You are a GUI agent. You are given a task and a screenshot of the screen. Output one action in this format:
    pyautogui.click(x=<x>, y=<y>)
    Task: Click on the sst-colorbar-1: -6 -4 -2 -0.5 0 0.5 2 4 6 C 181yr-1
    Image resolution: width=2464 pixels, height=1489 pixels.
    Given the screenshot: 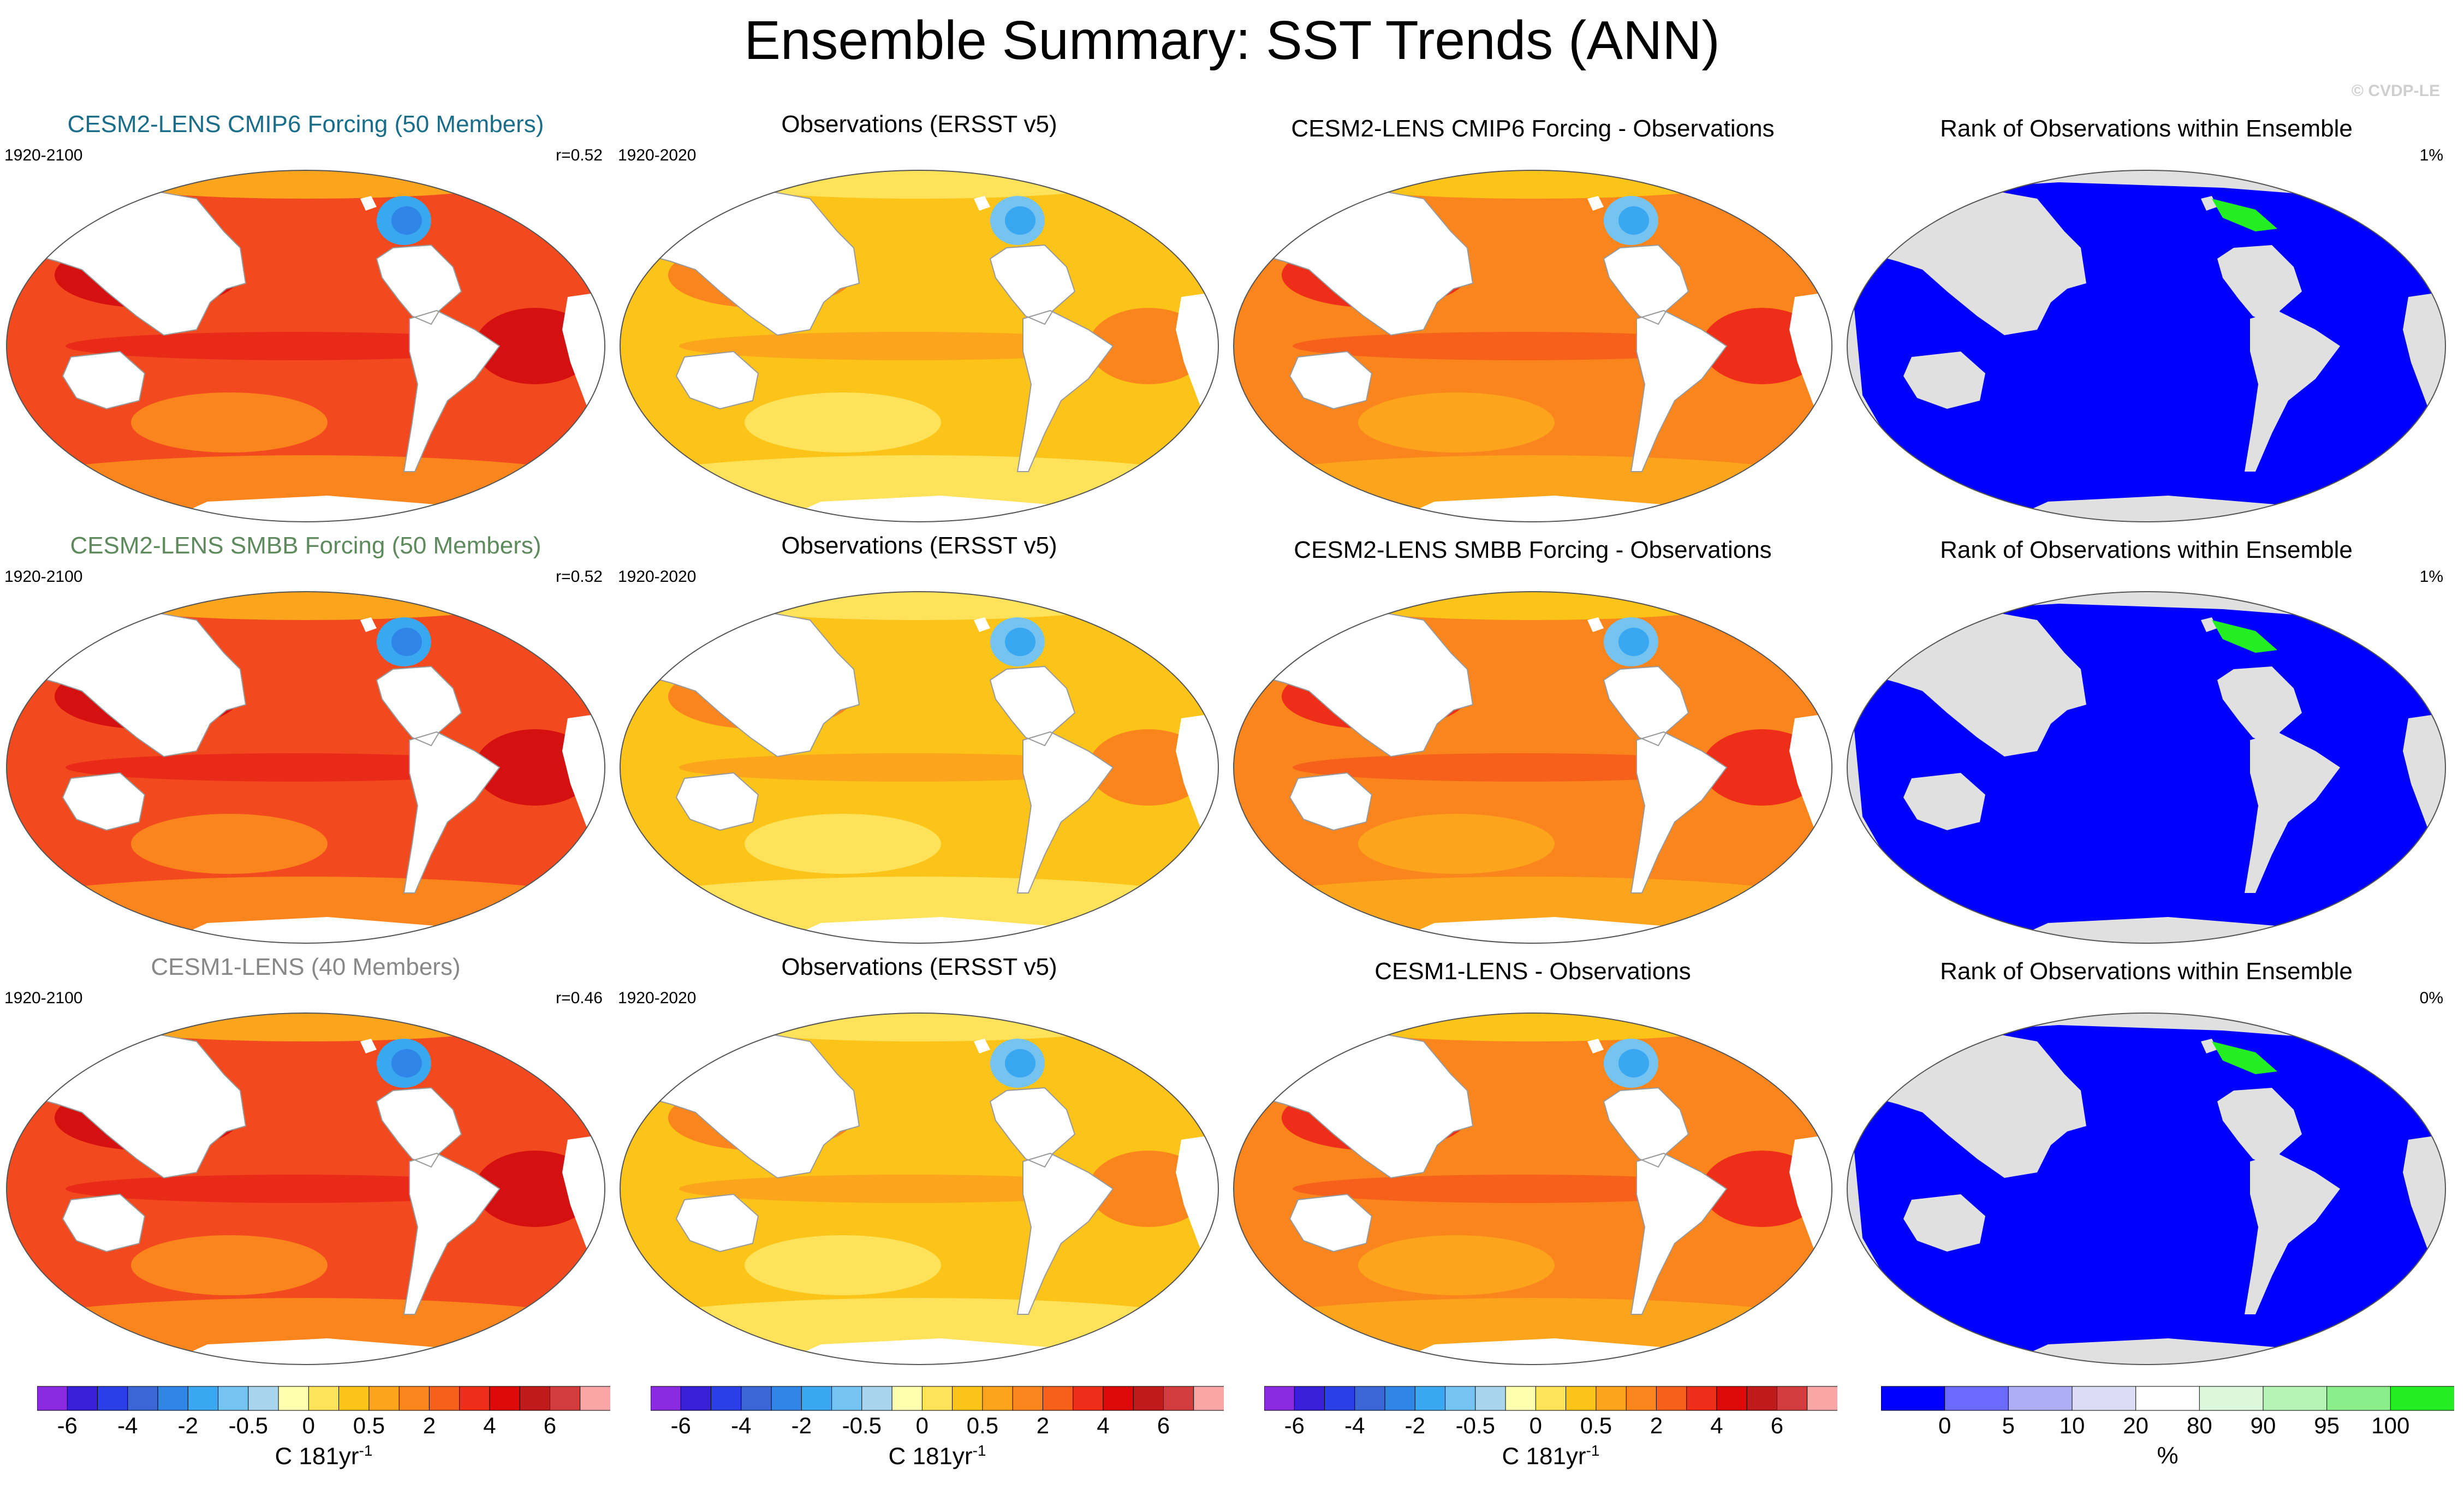 What is the action you would take?
    pyautogui.click(x=323, y=1434)
    